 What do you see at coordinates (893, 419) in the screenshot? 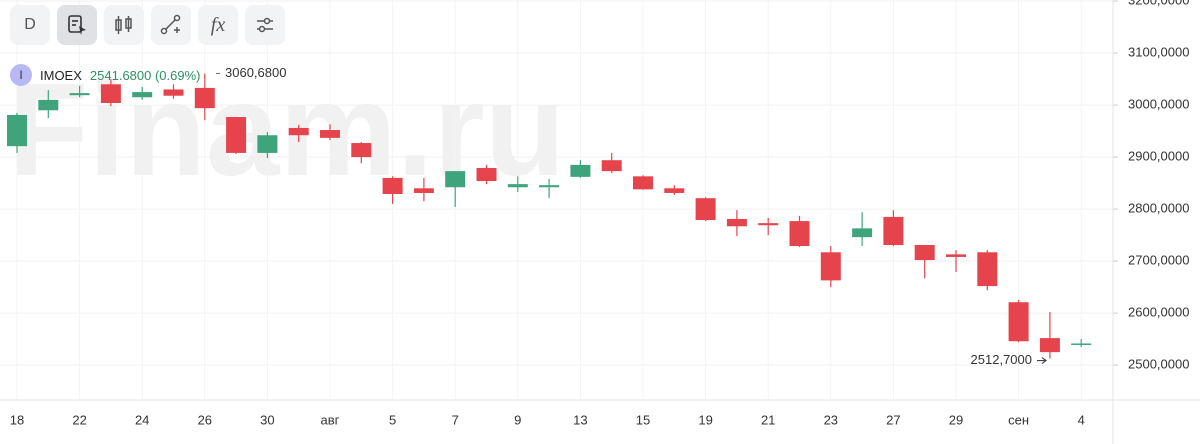
I see `x-tick-label: 27` at bounding box center [893, 419].